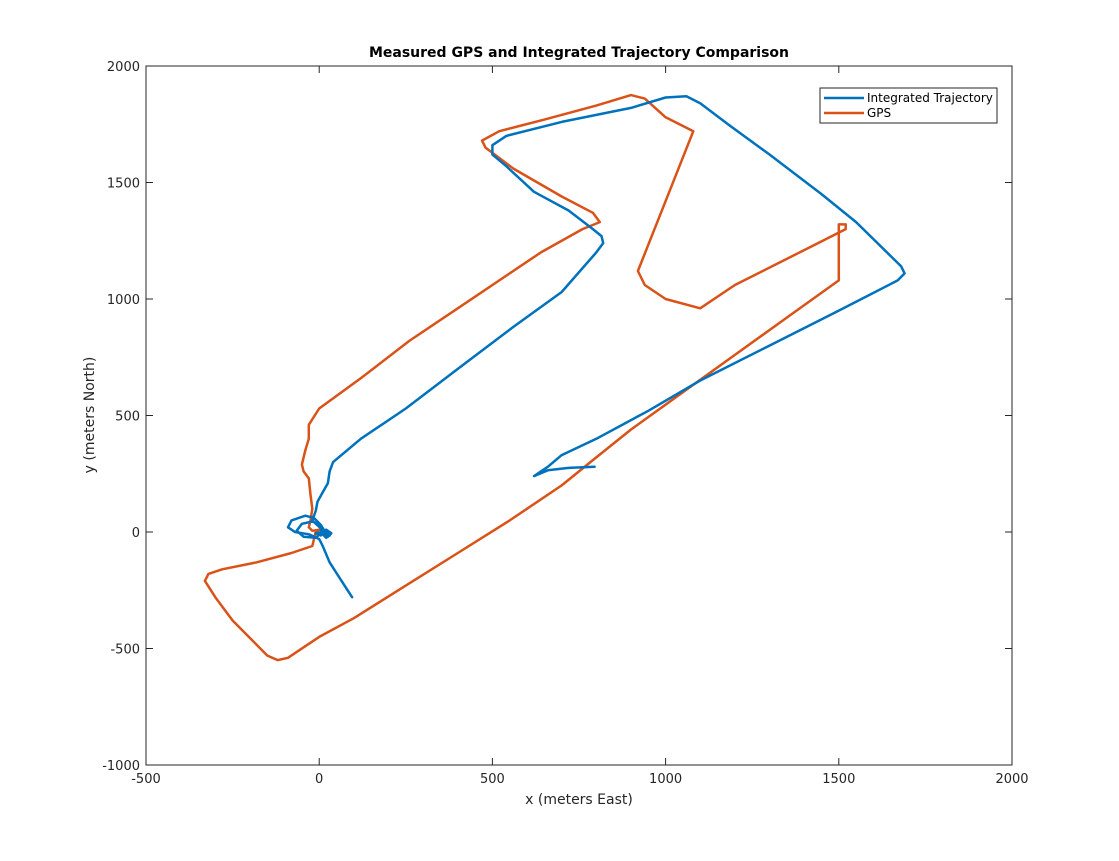  What do you see at coordinates (1011, 779) in the screenshot?
I see `x-tick-label: 2000` at bounding box center [1011, 779].